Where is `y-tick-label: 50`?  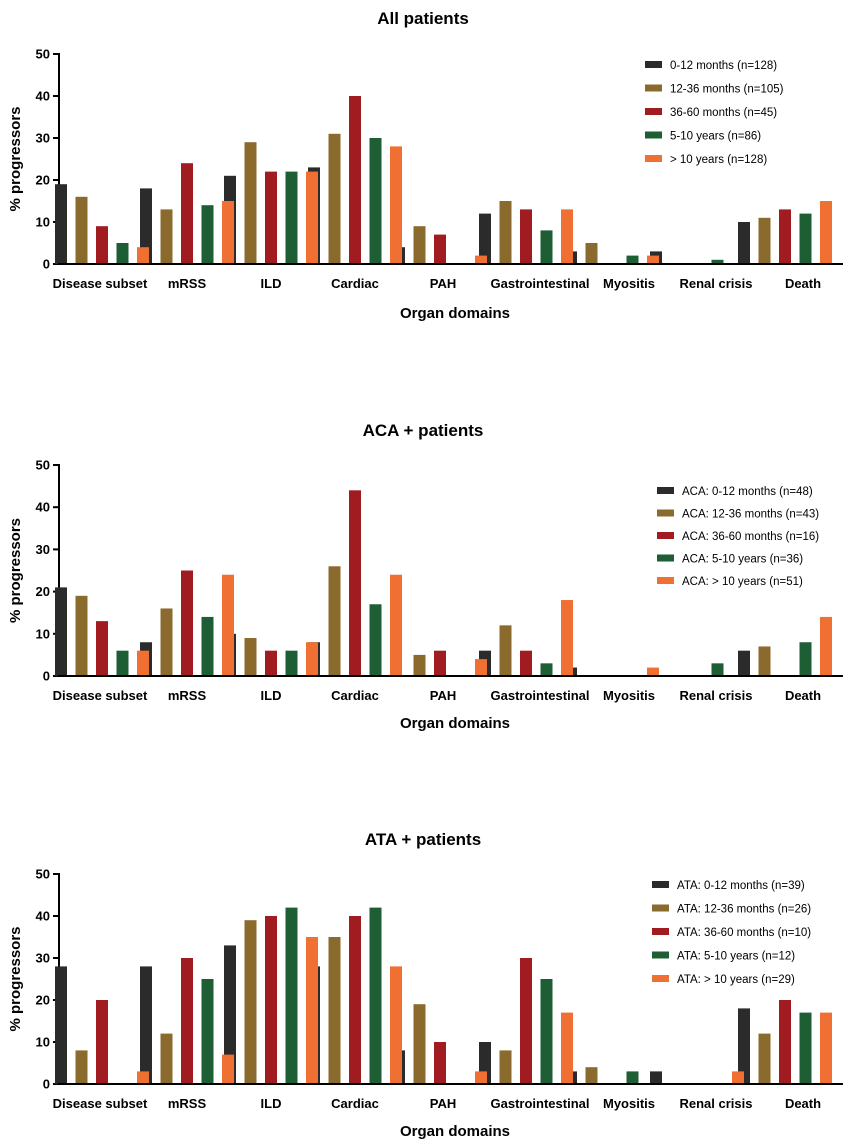
y-tick-label: 50 is located at coordinates (43, 54).